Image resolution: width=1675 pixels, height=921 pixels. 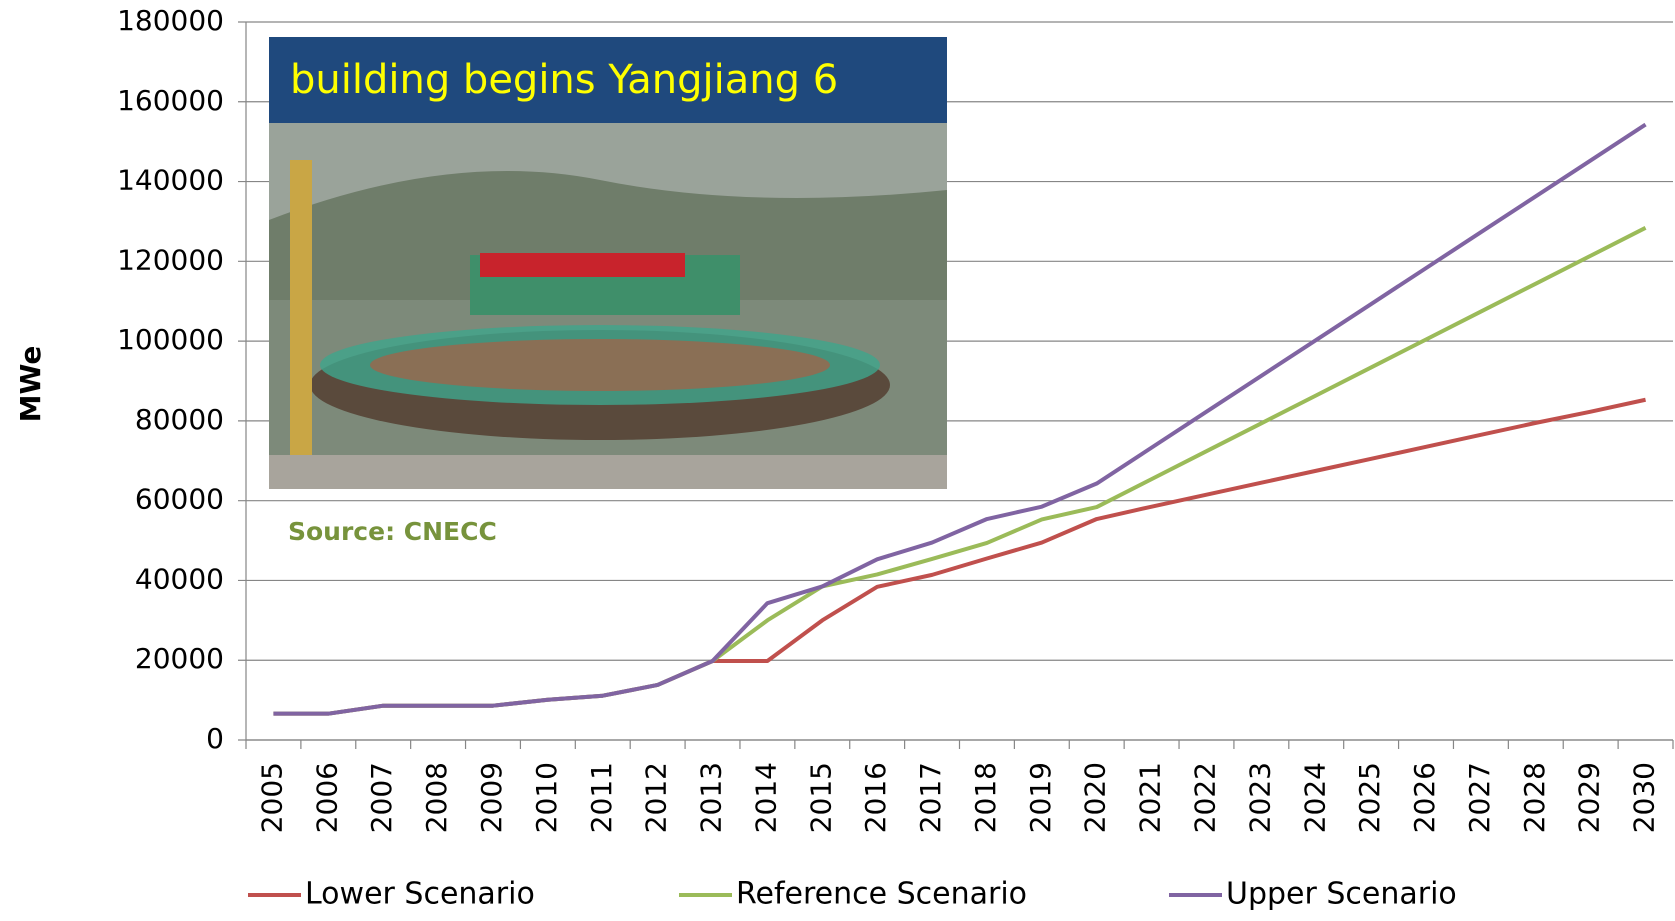 I want to click on x-tick-label: 2024, so click(x=1314, y=797).